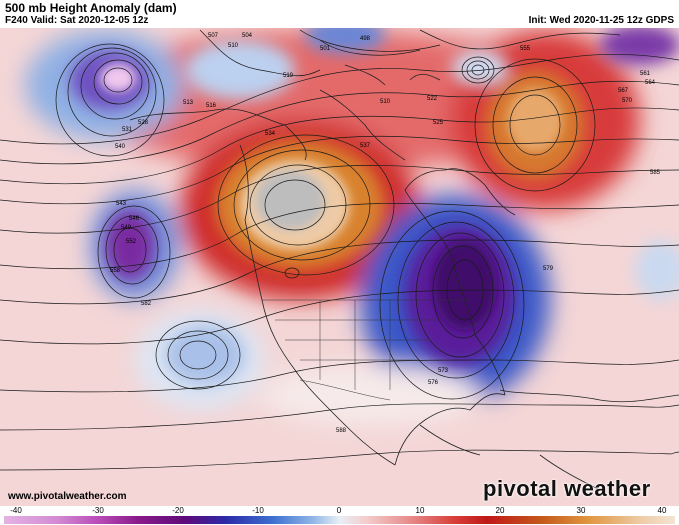 The width and height of the screenshot is (679, 525). Describe the element at coordinates (134, 219) in the screenshot. I see `contour-label: 546` at that location.